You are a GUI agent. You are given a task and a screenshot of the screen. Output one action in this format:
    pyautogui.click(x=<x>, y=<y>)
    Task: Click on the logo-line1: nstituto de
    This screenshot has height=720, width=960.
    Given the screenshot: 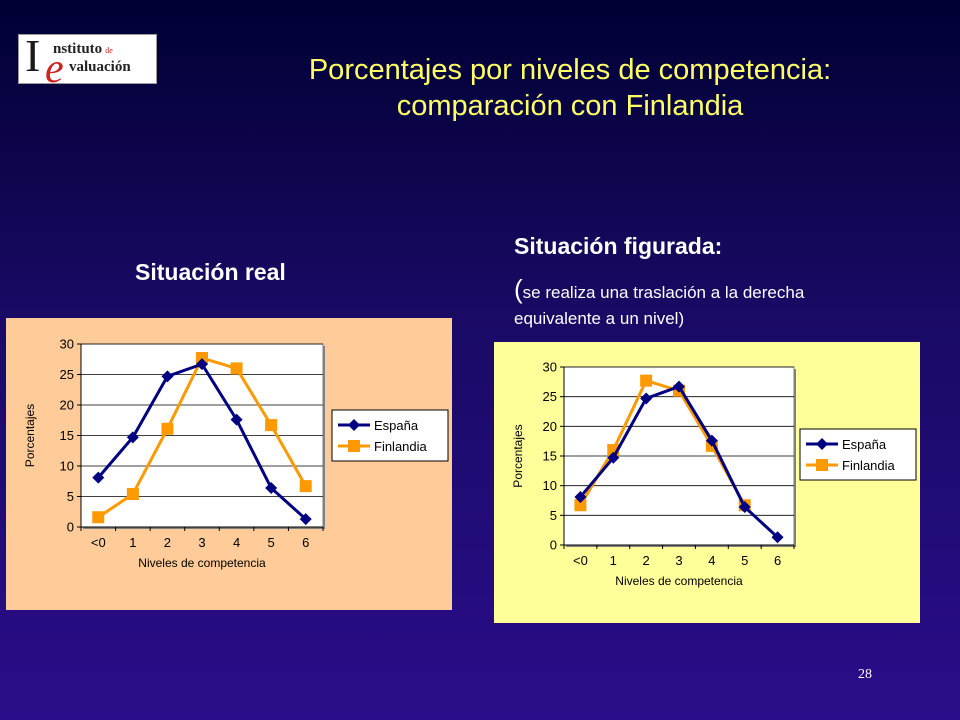 What is the action you would take?
    pyautogui.click(x=83, y=49)
    